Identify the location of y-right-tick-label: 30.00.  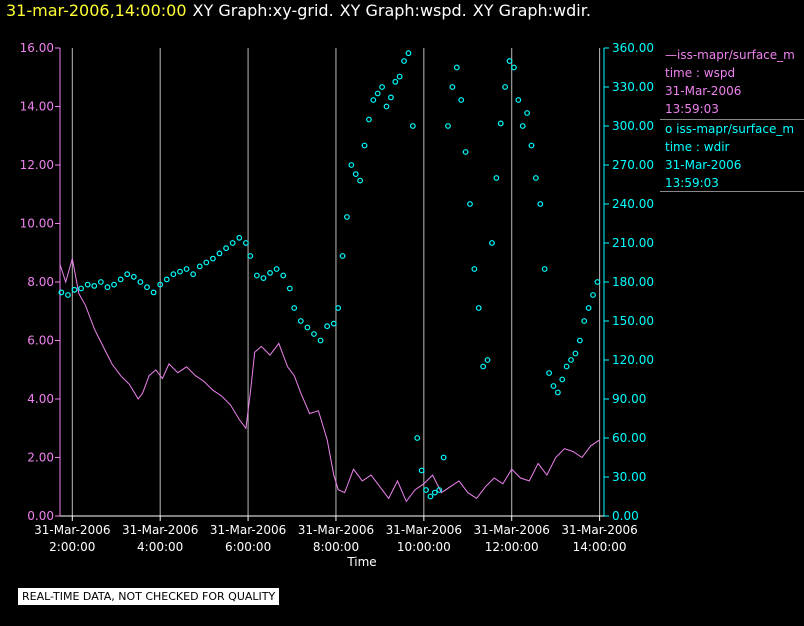
(629, 477).